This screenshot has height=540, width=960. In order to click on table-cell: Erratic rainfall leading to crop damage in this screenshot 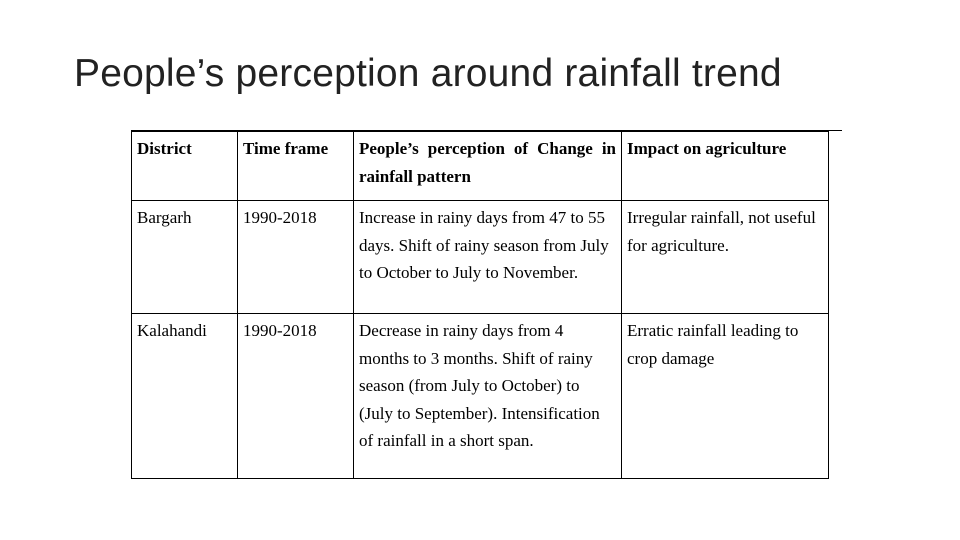, I will do `click(725, 396)`.